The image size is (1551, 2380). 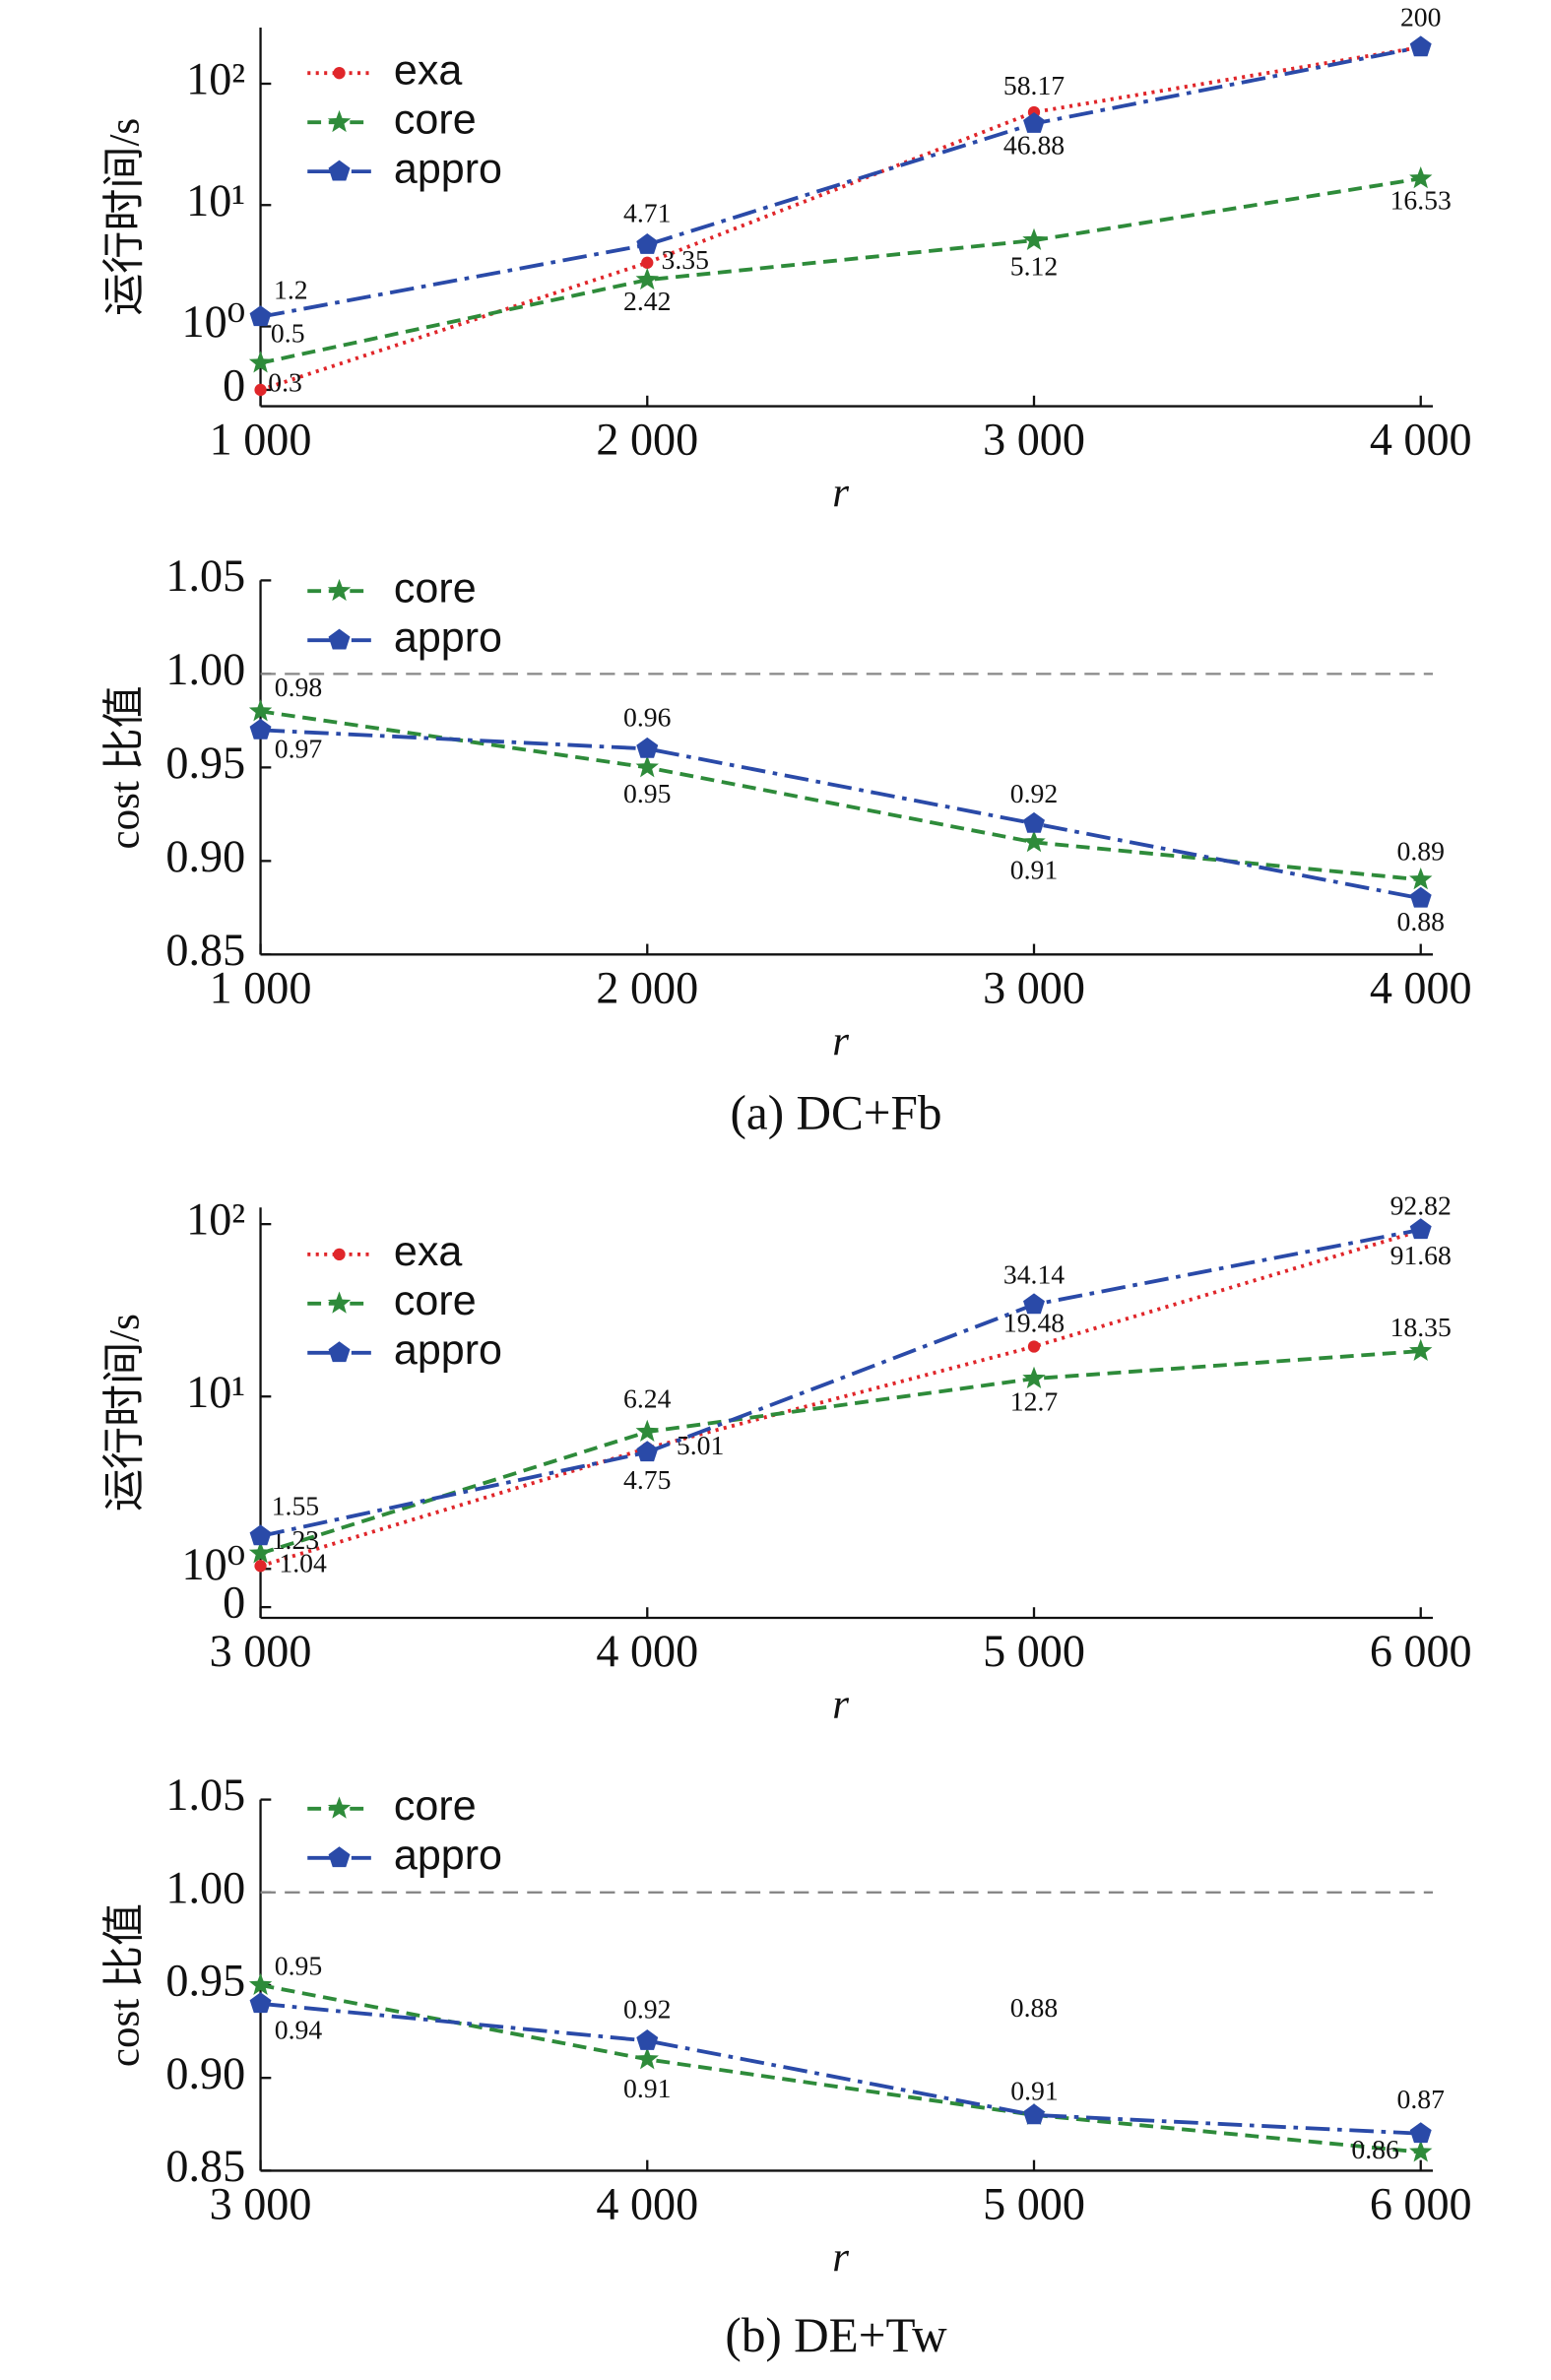 What do you see at coordinates (1421, 921) in the screenshot?
I see `data-label: 0.88` at bounding box center [1421, 921].